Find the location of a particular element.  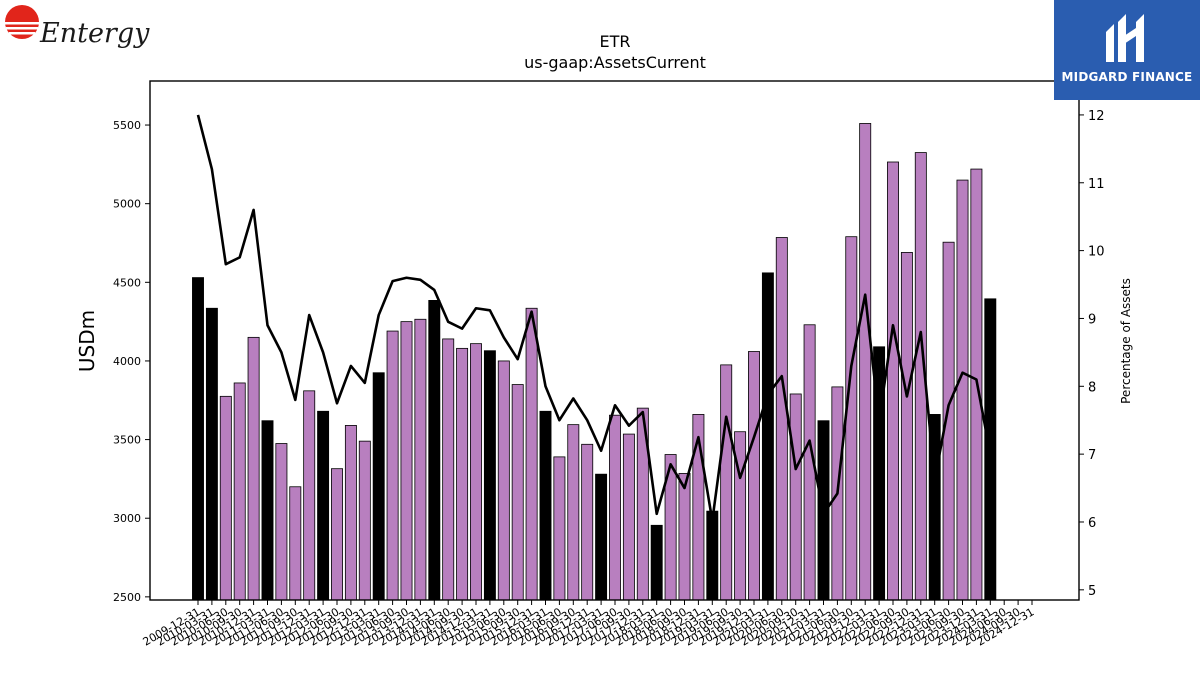

y2-tick-label: 7 is located at coordinates (1092, 455).